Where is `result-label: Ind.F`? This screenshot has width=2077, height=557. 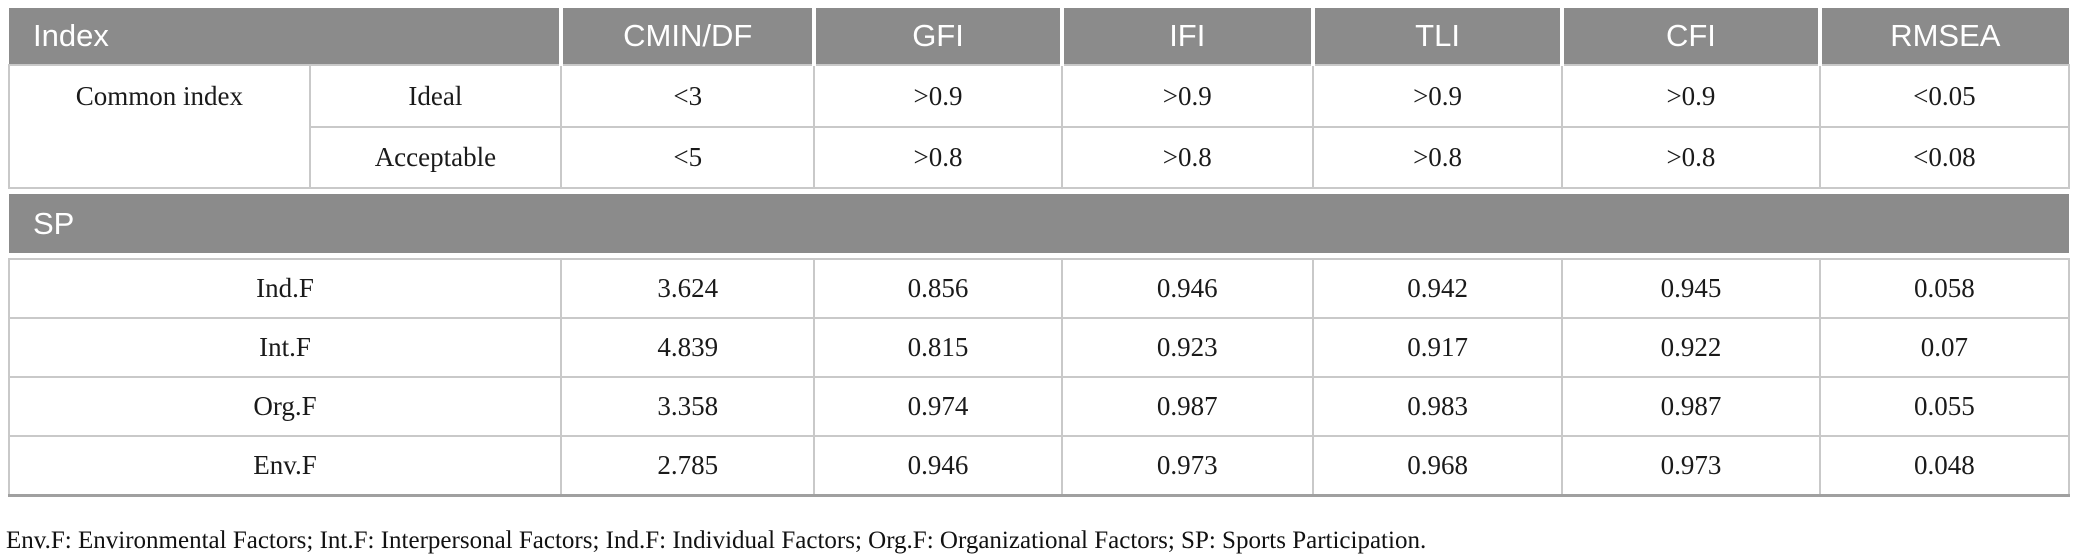 result-label: Ind.F is located at coordinates (285, 288).